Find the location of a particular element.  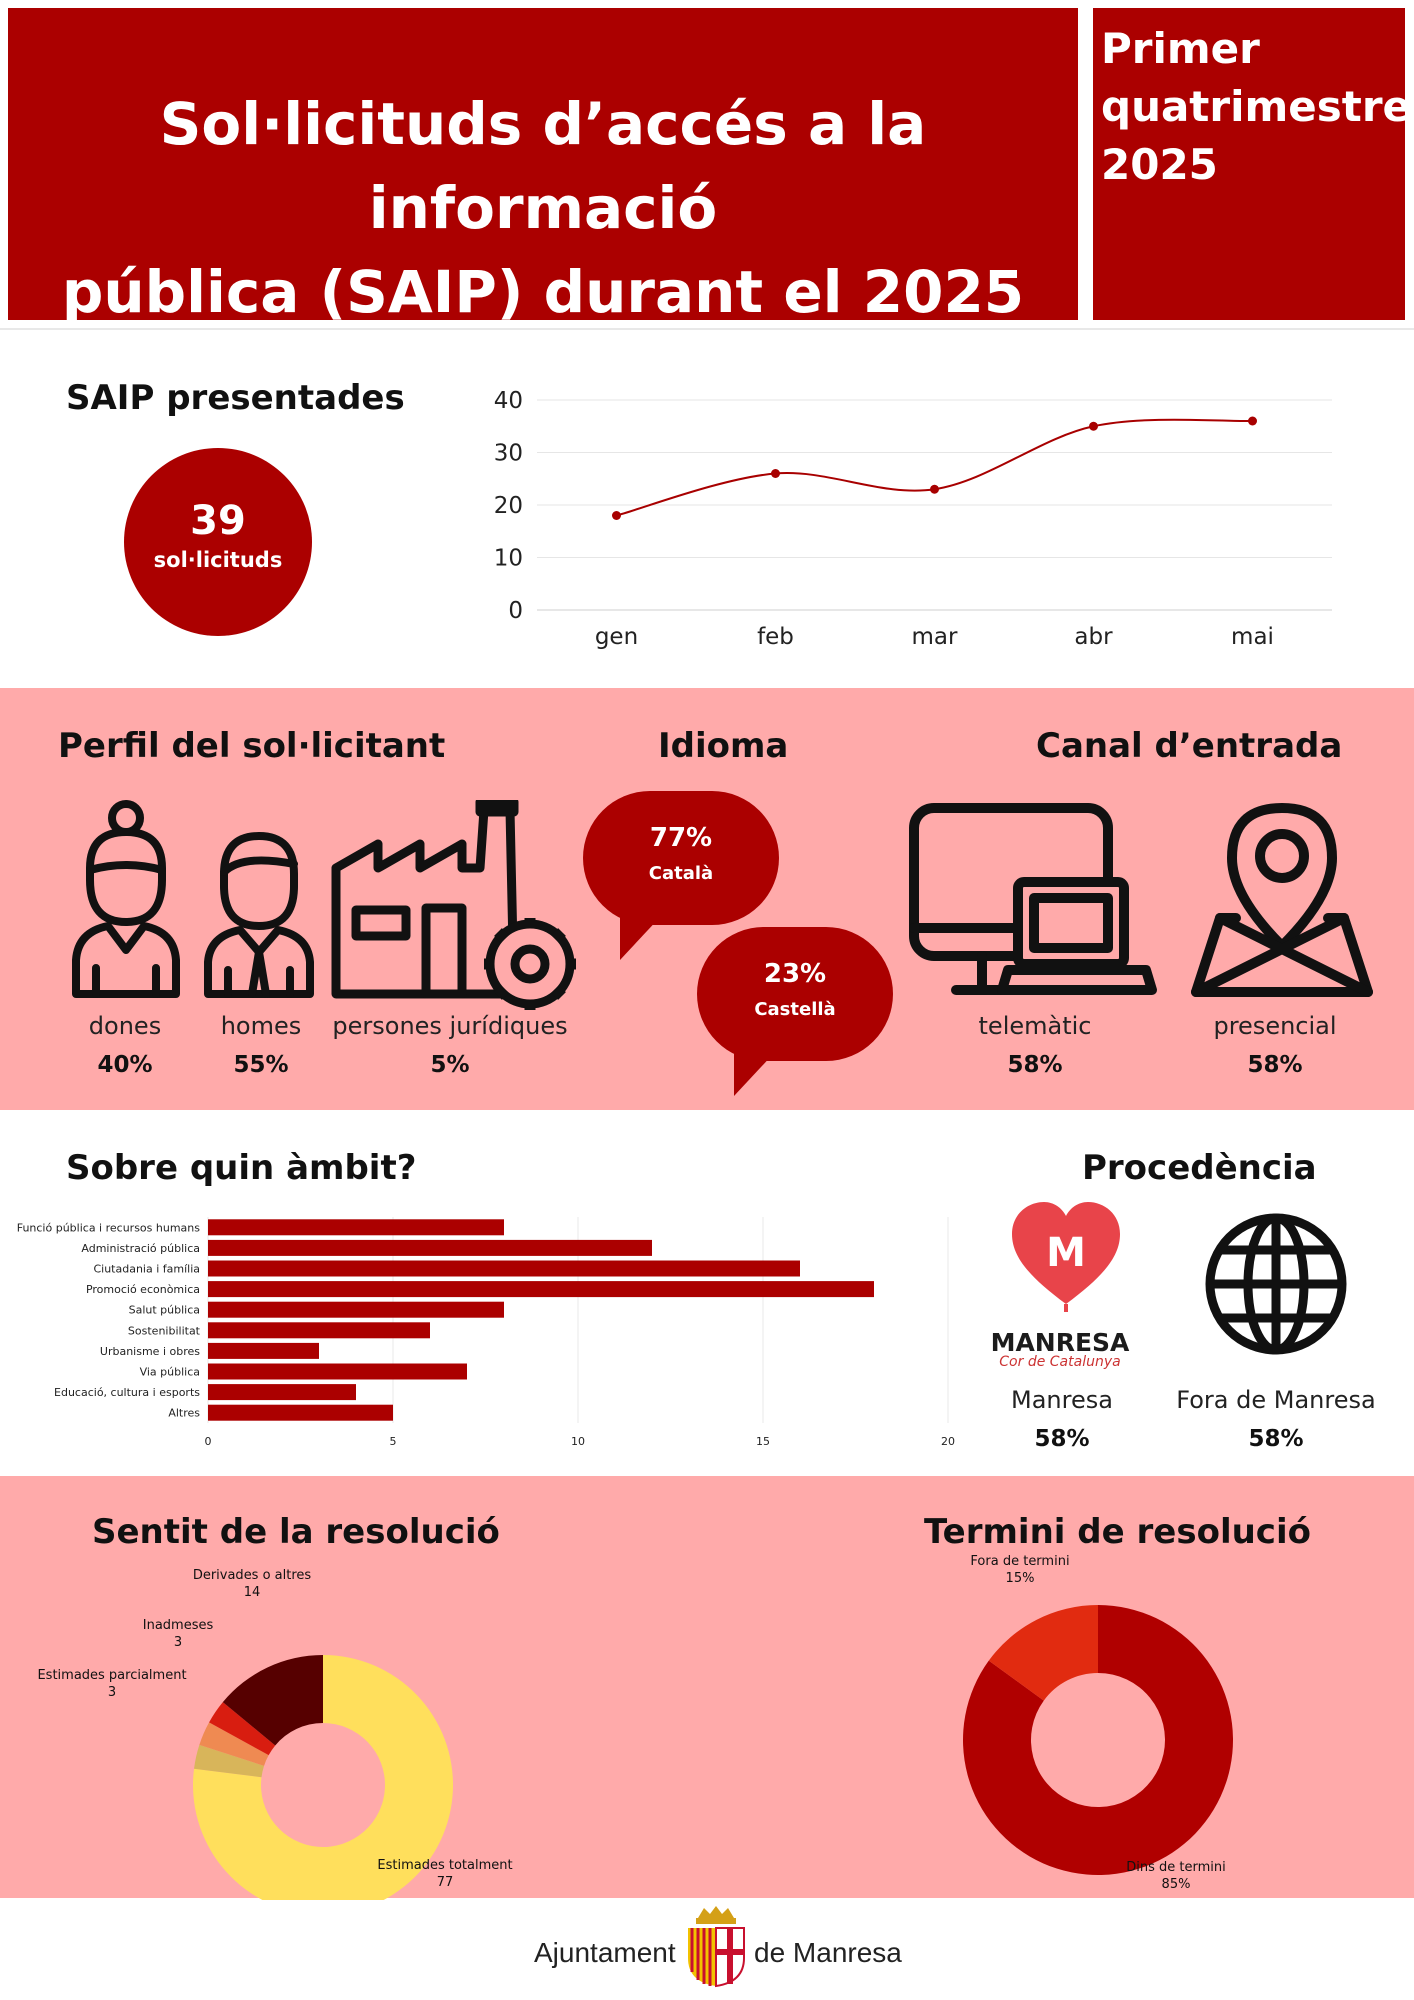

period-line1: Primer is located at coordinates (1180, 48).